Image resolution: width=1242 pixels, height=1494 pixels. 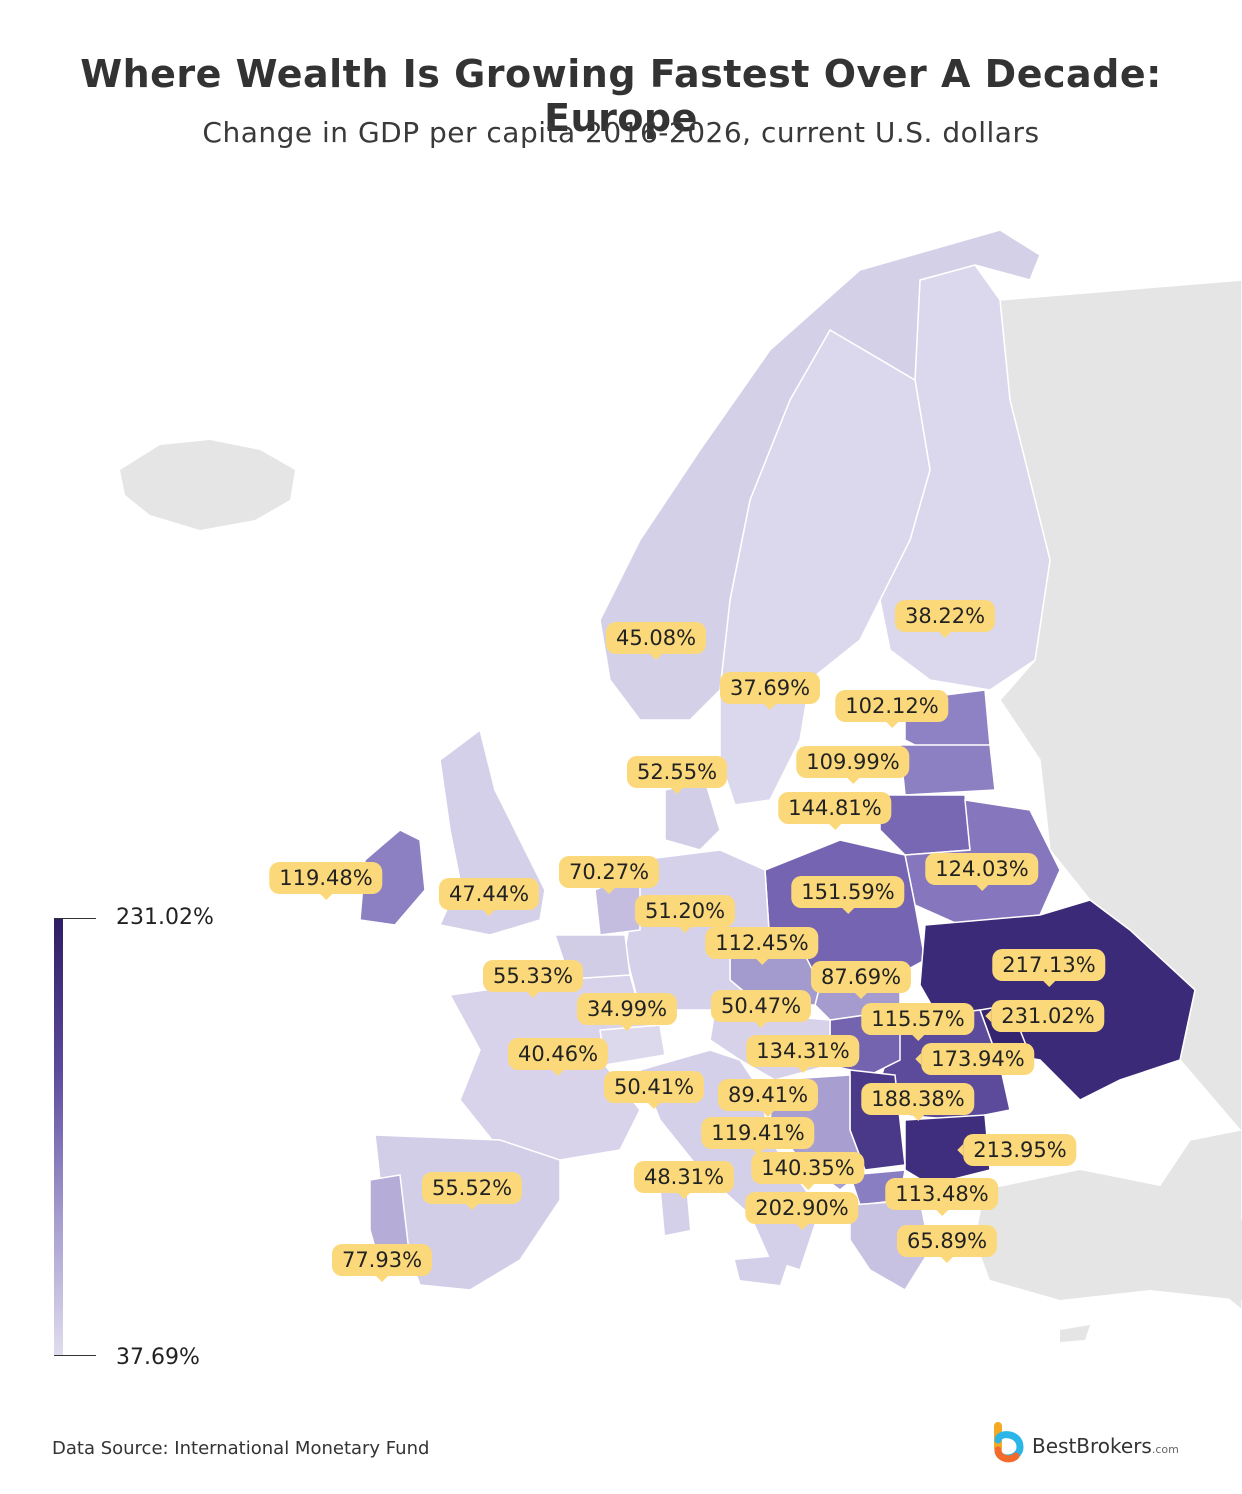 What do you see at coordinates (892, 709) in the screenshot?
I see `pin-label: 102.12%` at bounding box center [892, 709].